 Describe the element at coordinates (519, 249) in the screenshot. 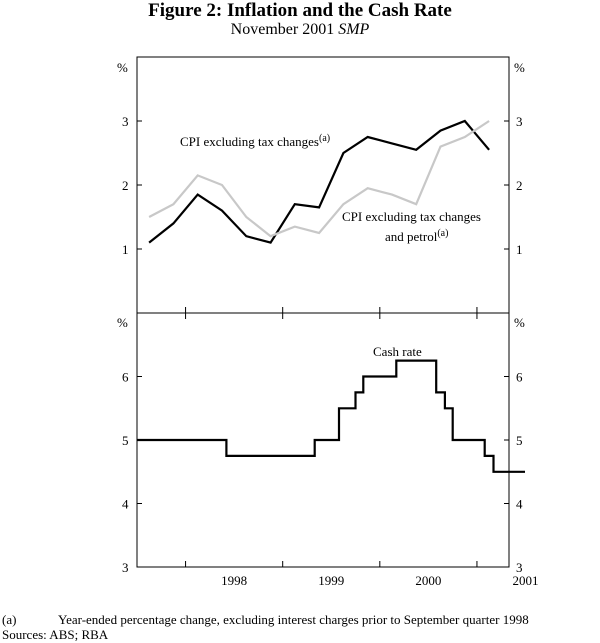

I see `y-tick-label-right: 1` at that location.